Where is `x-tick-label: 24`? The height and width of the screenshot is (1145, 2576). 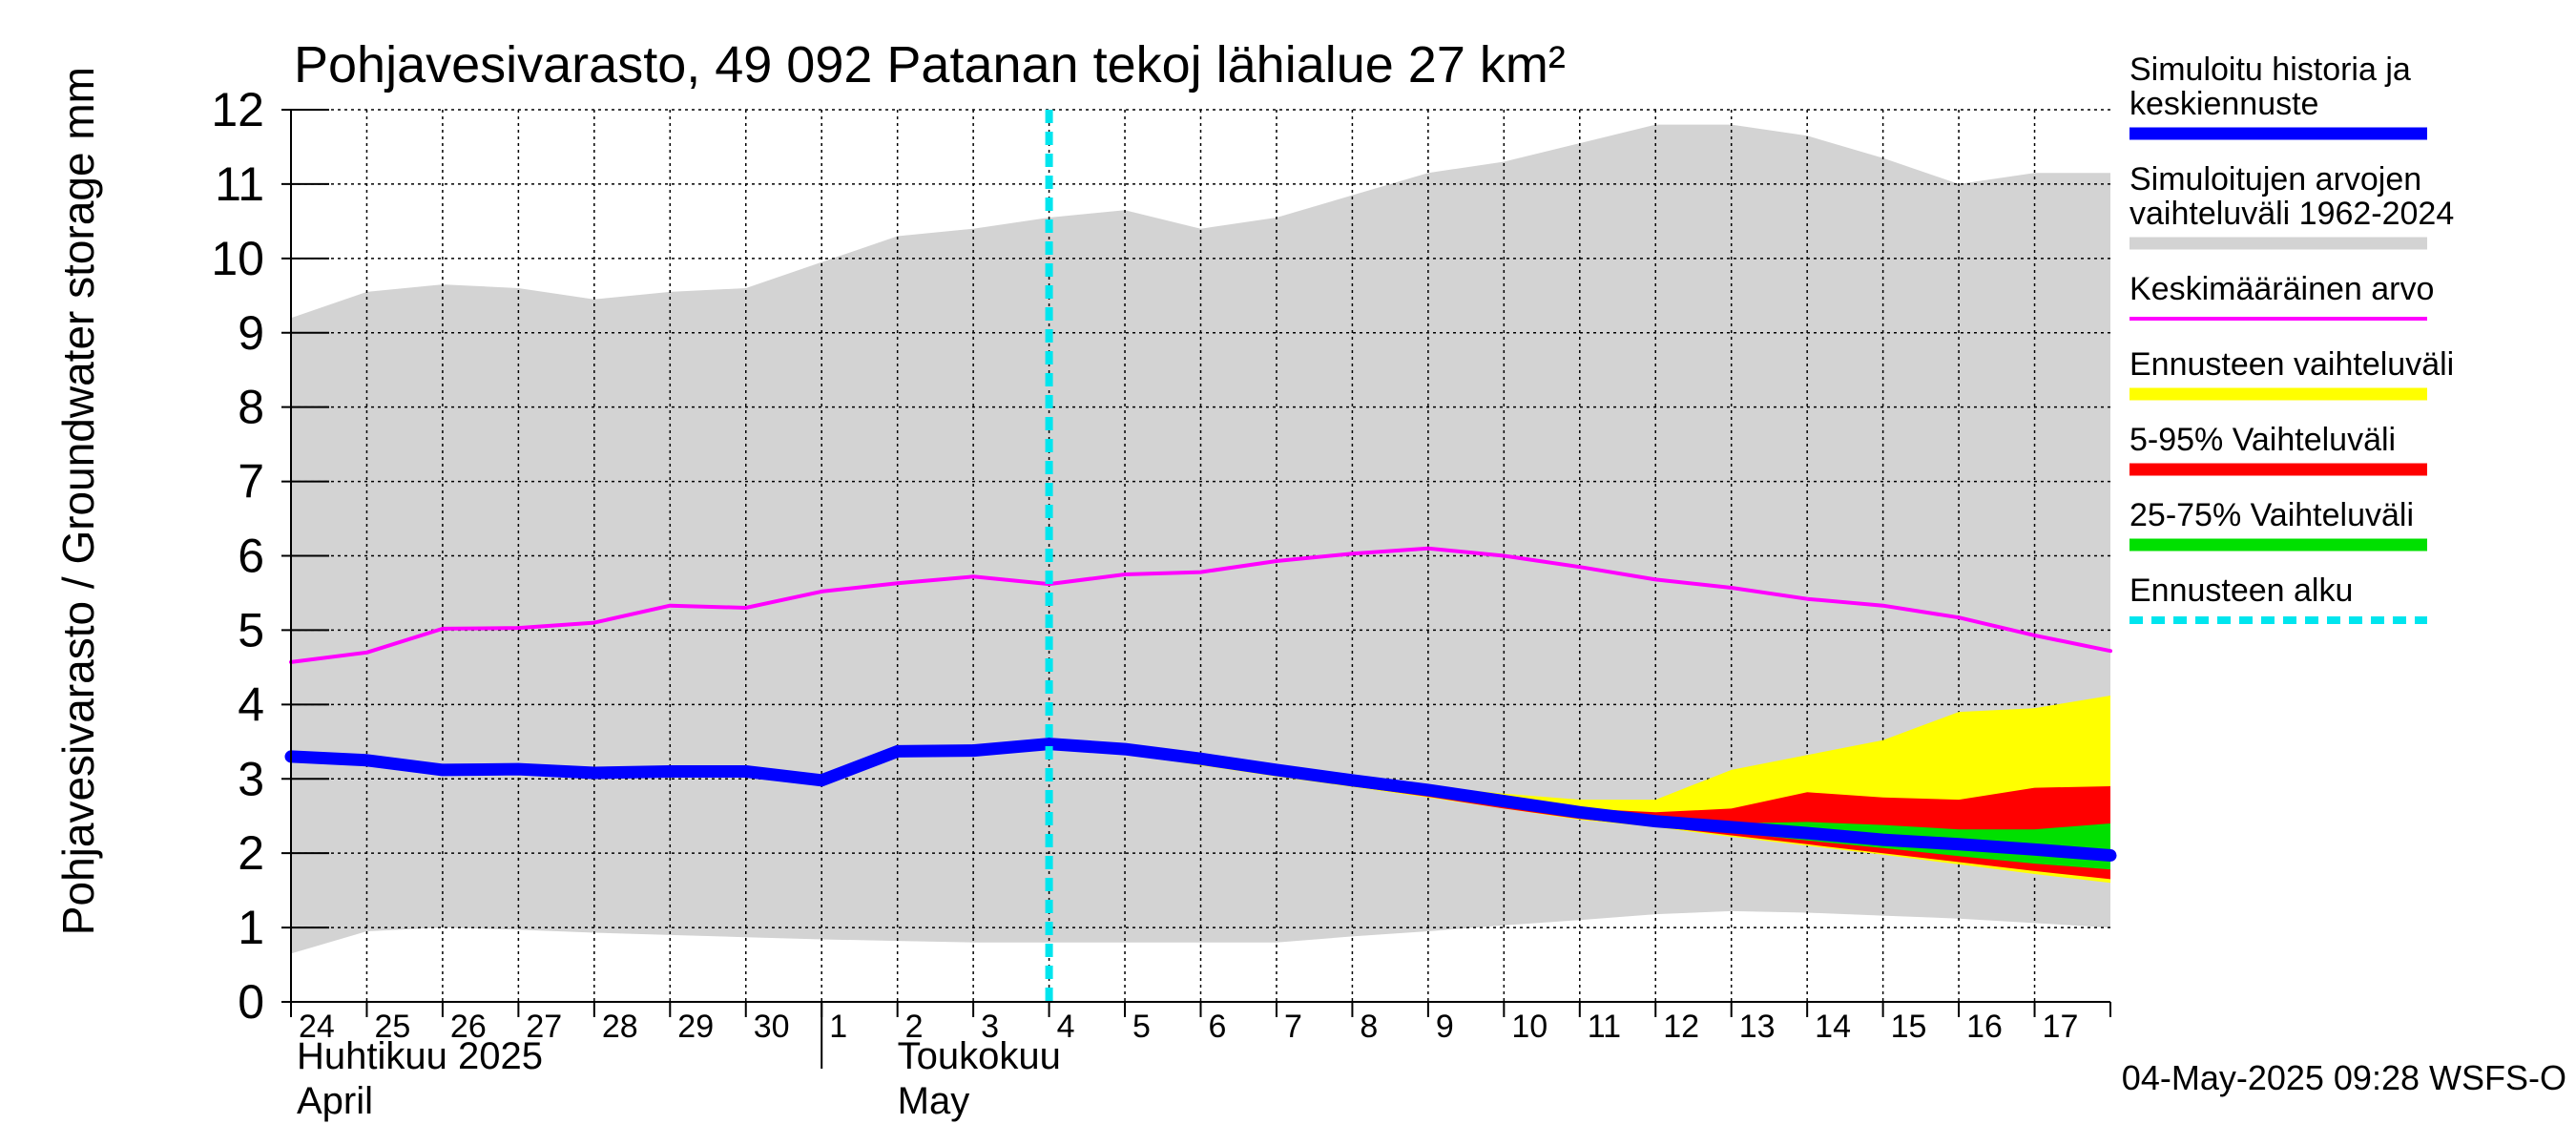
x-tick-label: 24 is located at coordinates (317, 1027).